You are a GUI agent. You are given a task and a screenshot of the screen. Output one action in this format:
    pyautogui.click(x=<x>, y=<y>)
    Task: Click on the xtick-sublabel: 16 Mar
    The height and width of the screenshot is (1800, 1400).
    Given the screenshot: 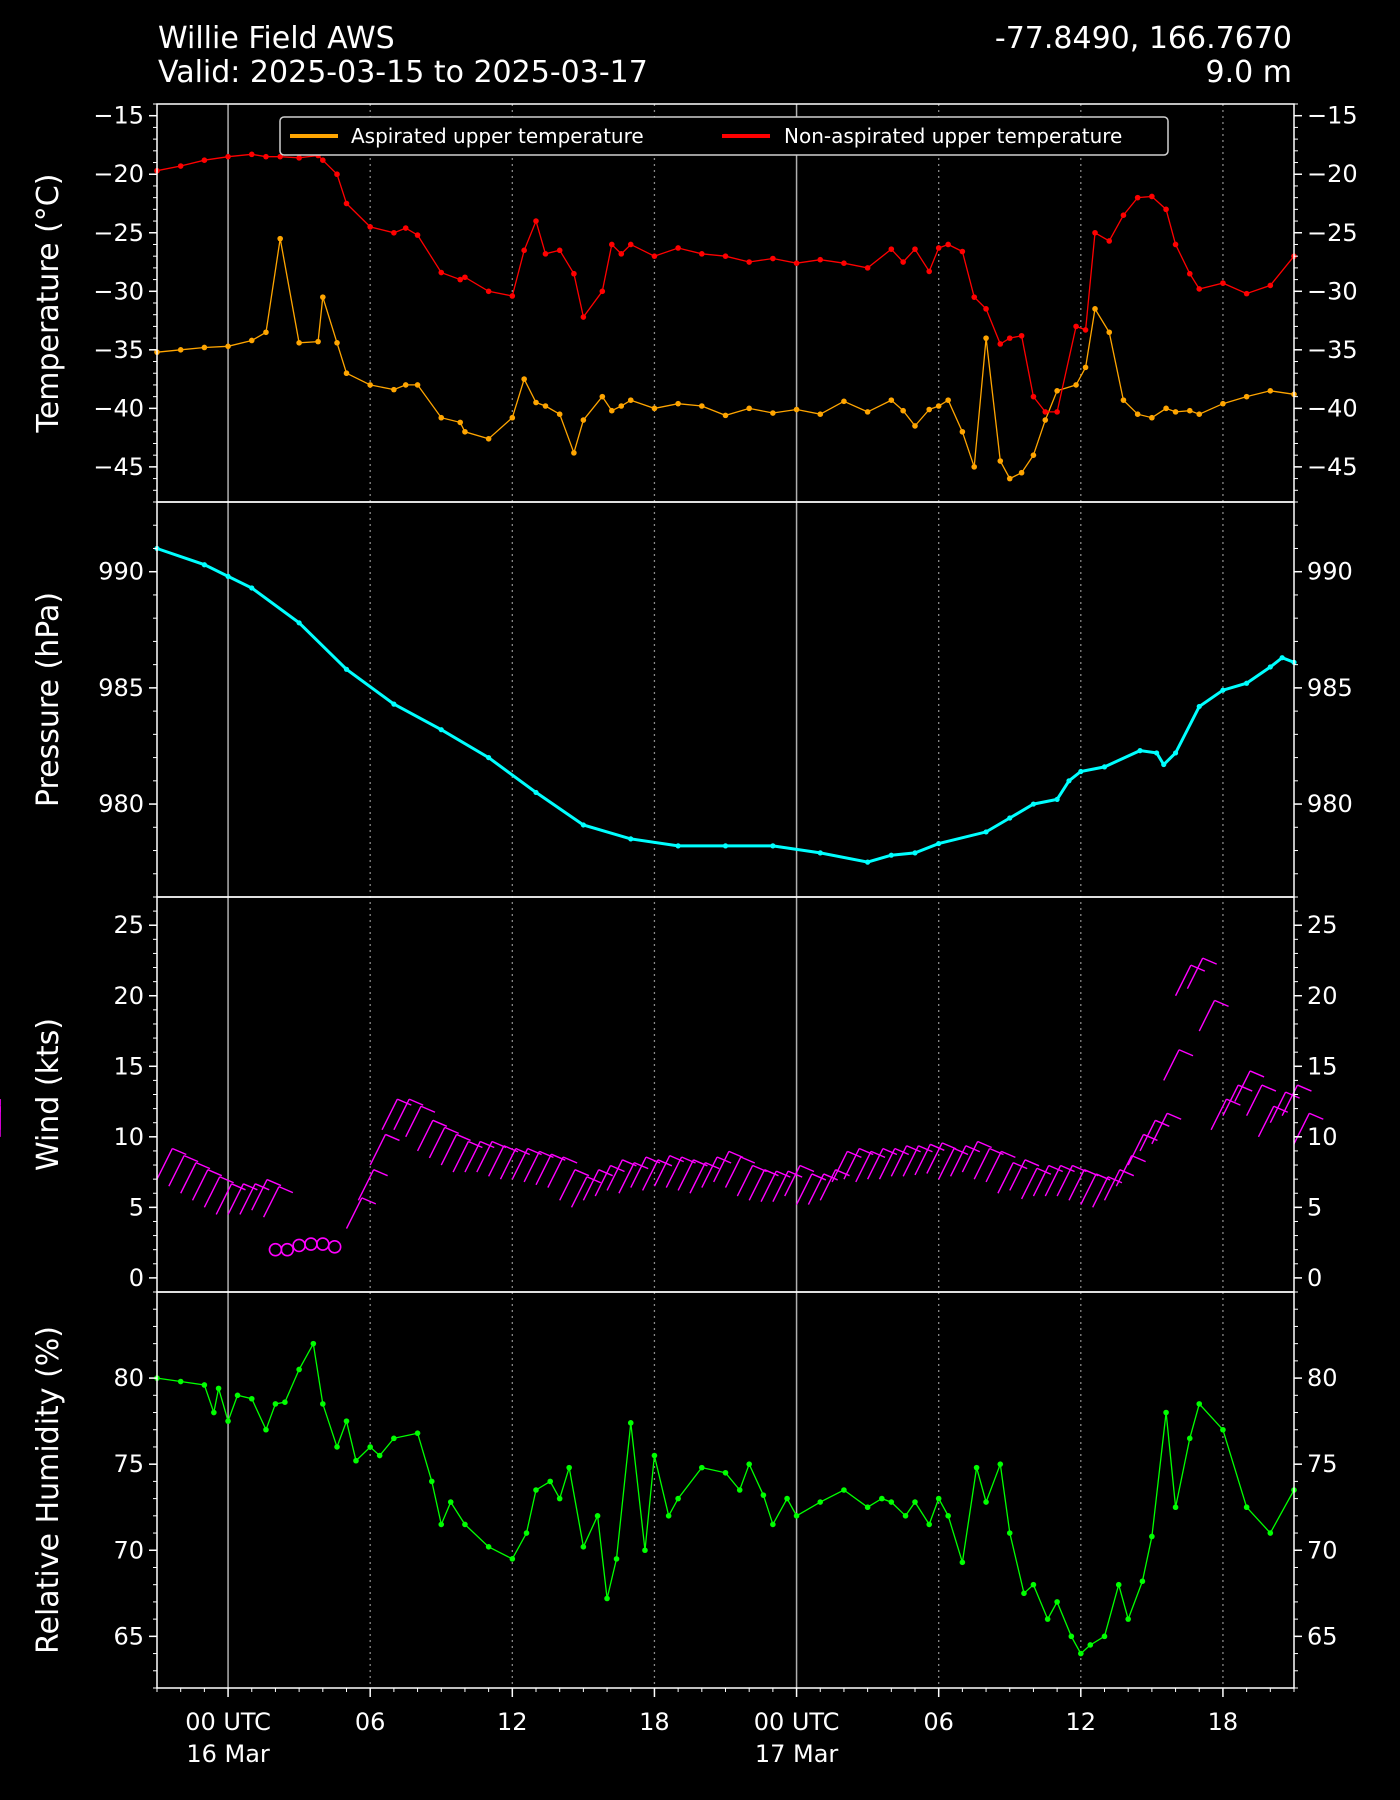 What is the action you would take?
    pyautogui.click(x=228, y=1754)
    